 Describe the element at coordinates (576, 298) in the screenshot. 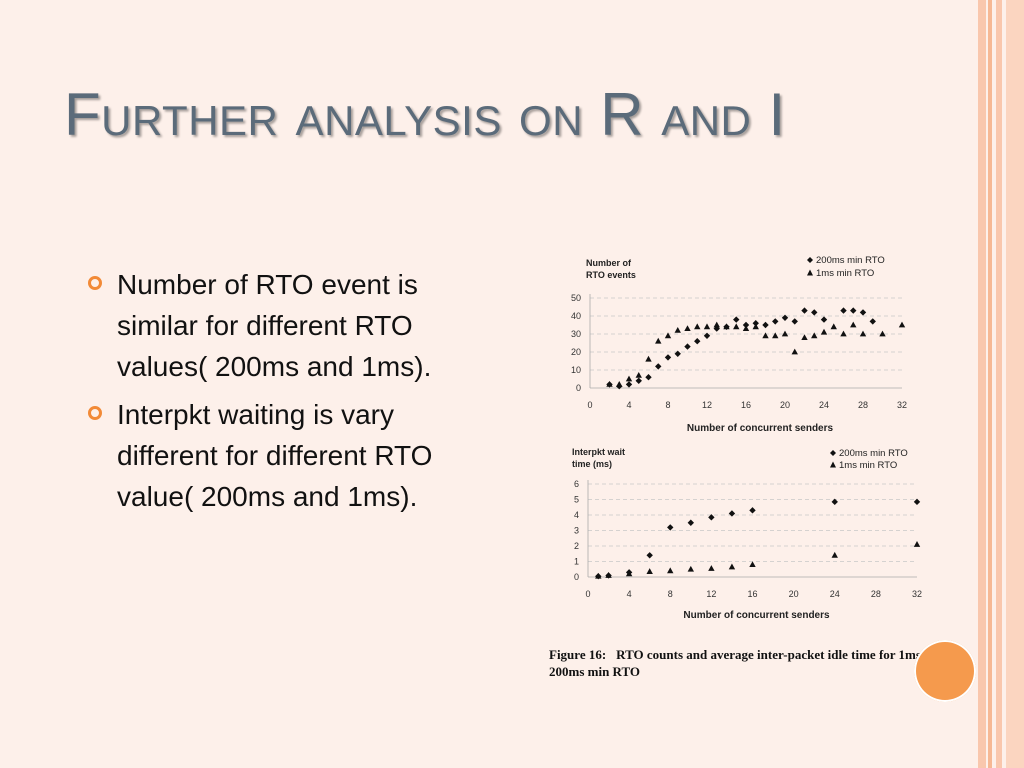

I see `y-tick-label: 50` at that location.